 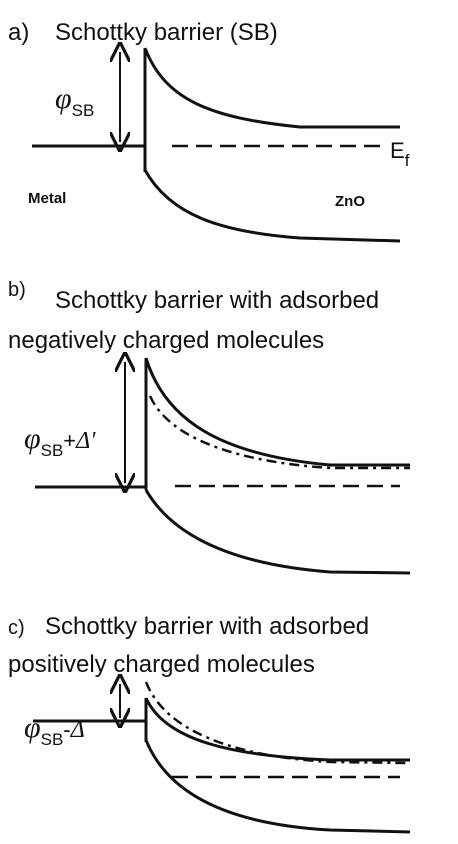 What do you see at coordinates (397, 150) in the screenshot?
I see `text-part: E` at bounding box center [397, 150].